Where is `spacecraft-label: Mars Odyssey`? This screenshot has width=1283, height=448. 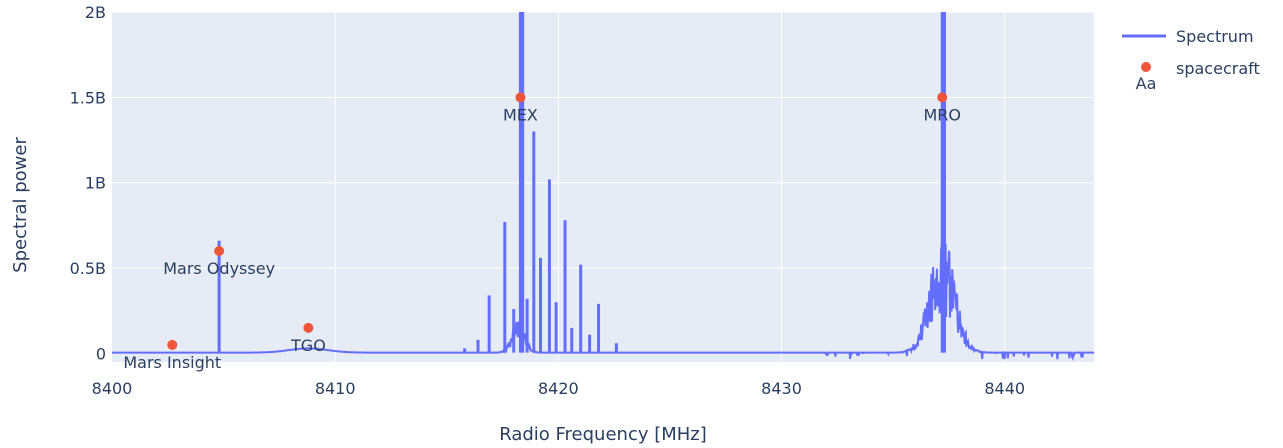
spacecraft-label: Mars Odyssey is located at coordinates (219, 268).